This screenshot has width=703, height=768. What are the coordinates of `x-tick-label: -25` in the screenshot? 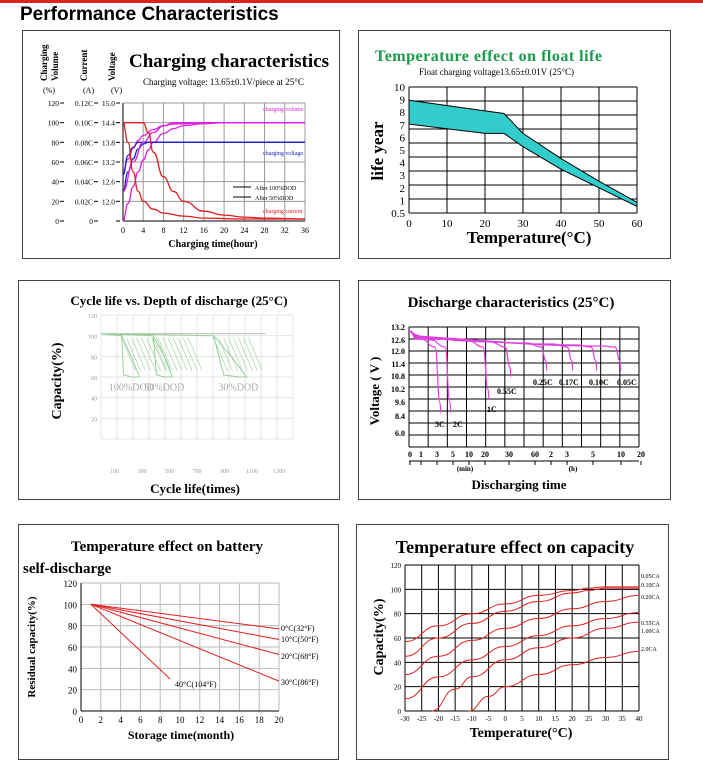 It's located at (422, 719).